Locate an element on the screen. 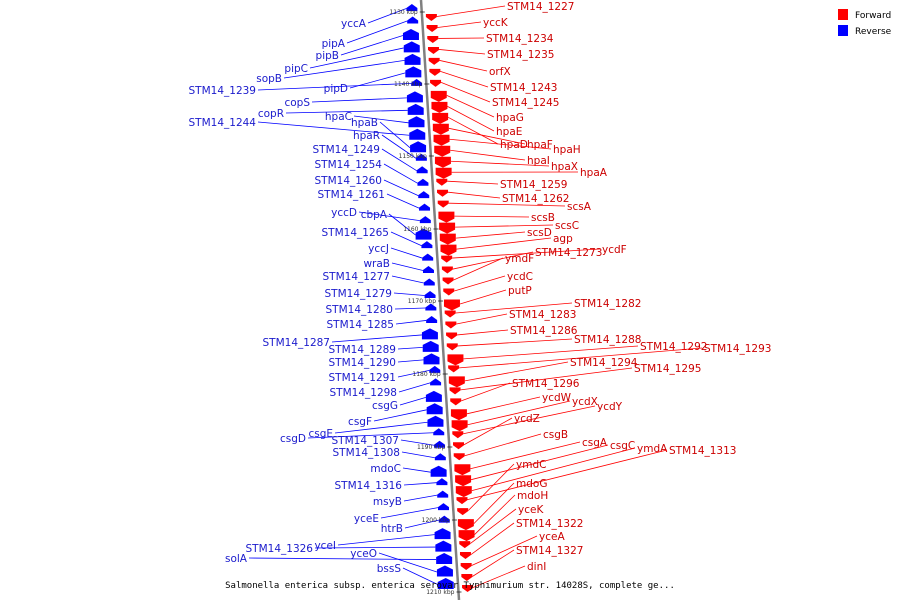  gene-label-forward: STM14_1283 is located at coordinates (542, 315).